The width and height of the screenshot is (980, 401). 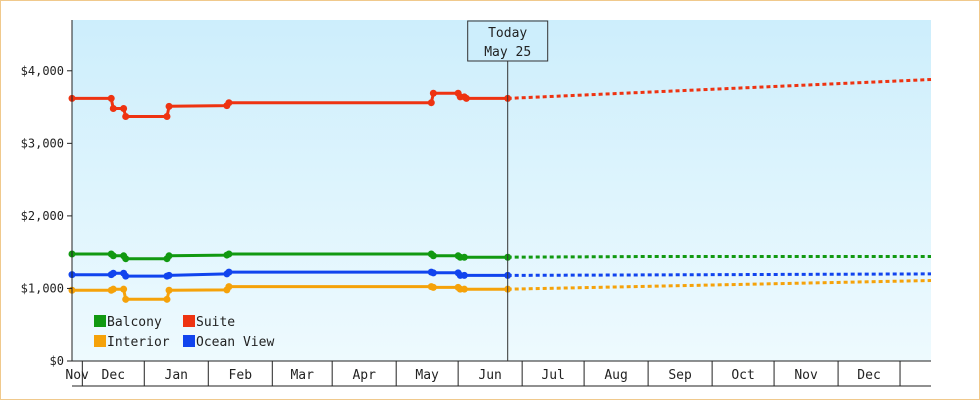 What do you see at coordinates (134, 322) in the screenshot?
I see `legend-label: Balcony` at bounding box center [134, 322].